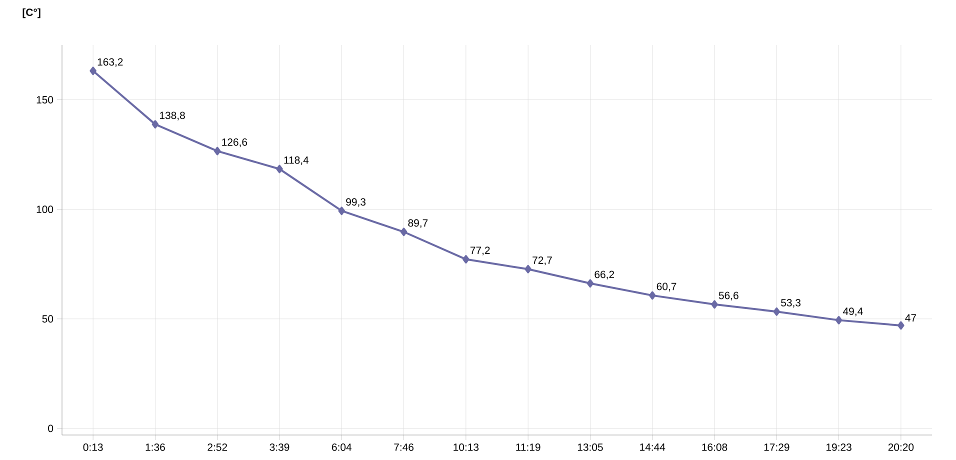 The width and height of the screenshot is (956, 460). What do you see at coordinates (728, 296) in the screenshot?
I see `data-label: 56,6` at bounding box center [728, 296].